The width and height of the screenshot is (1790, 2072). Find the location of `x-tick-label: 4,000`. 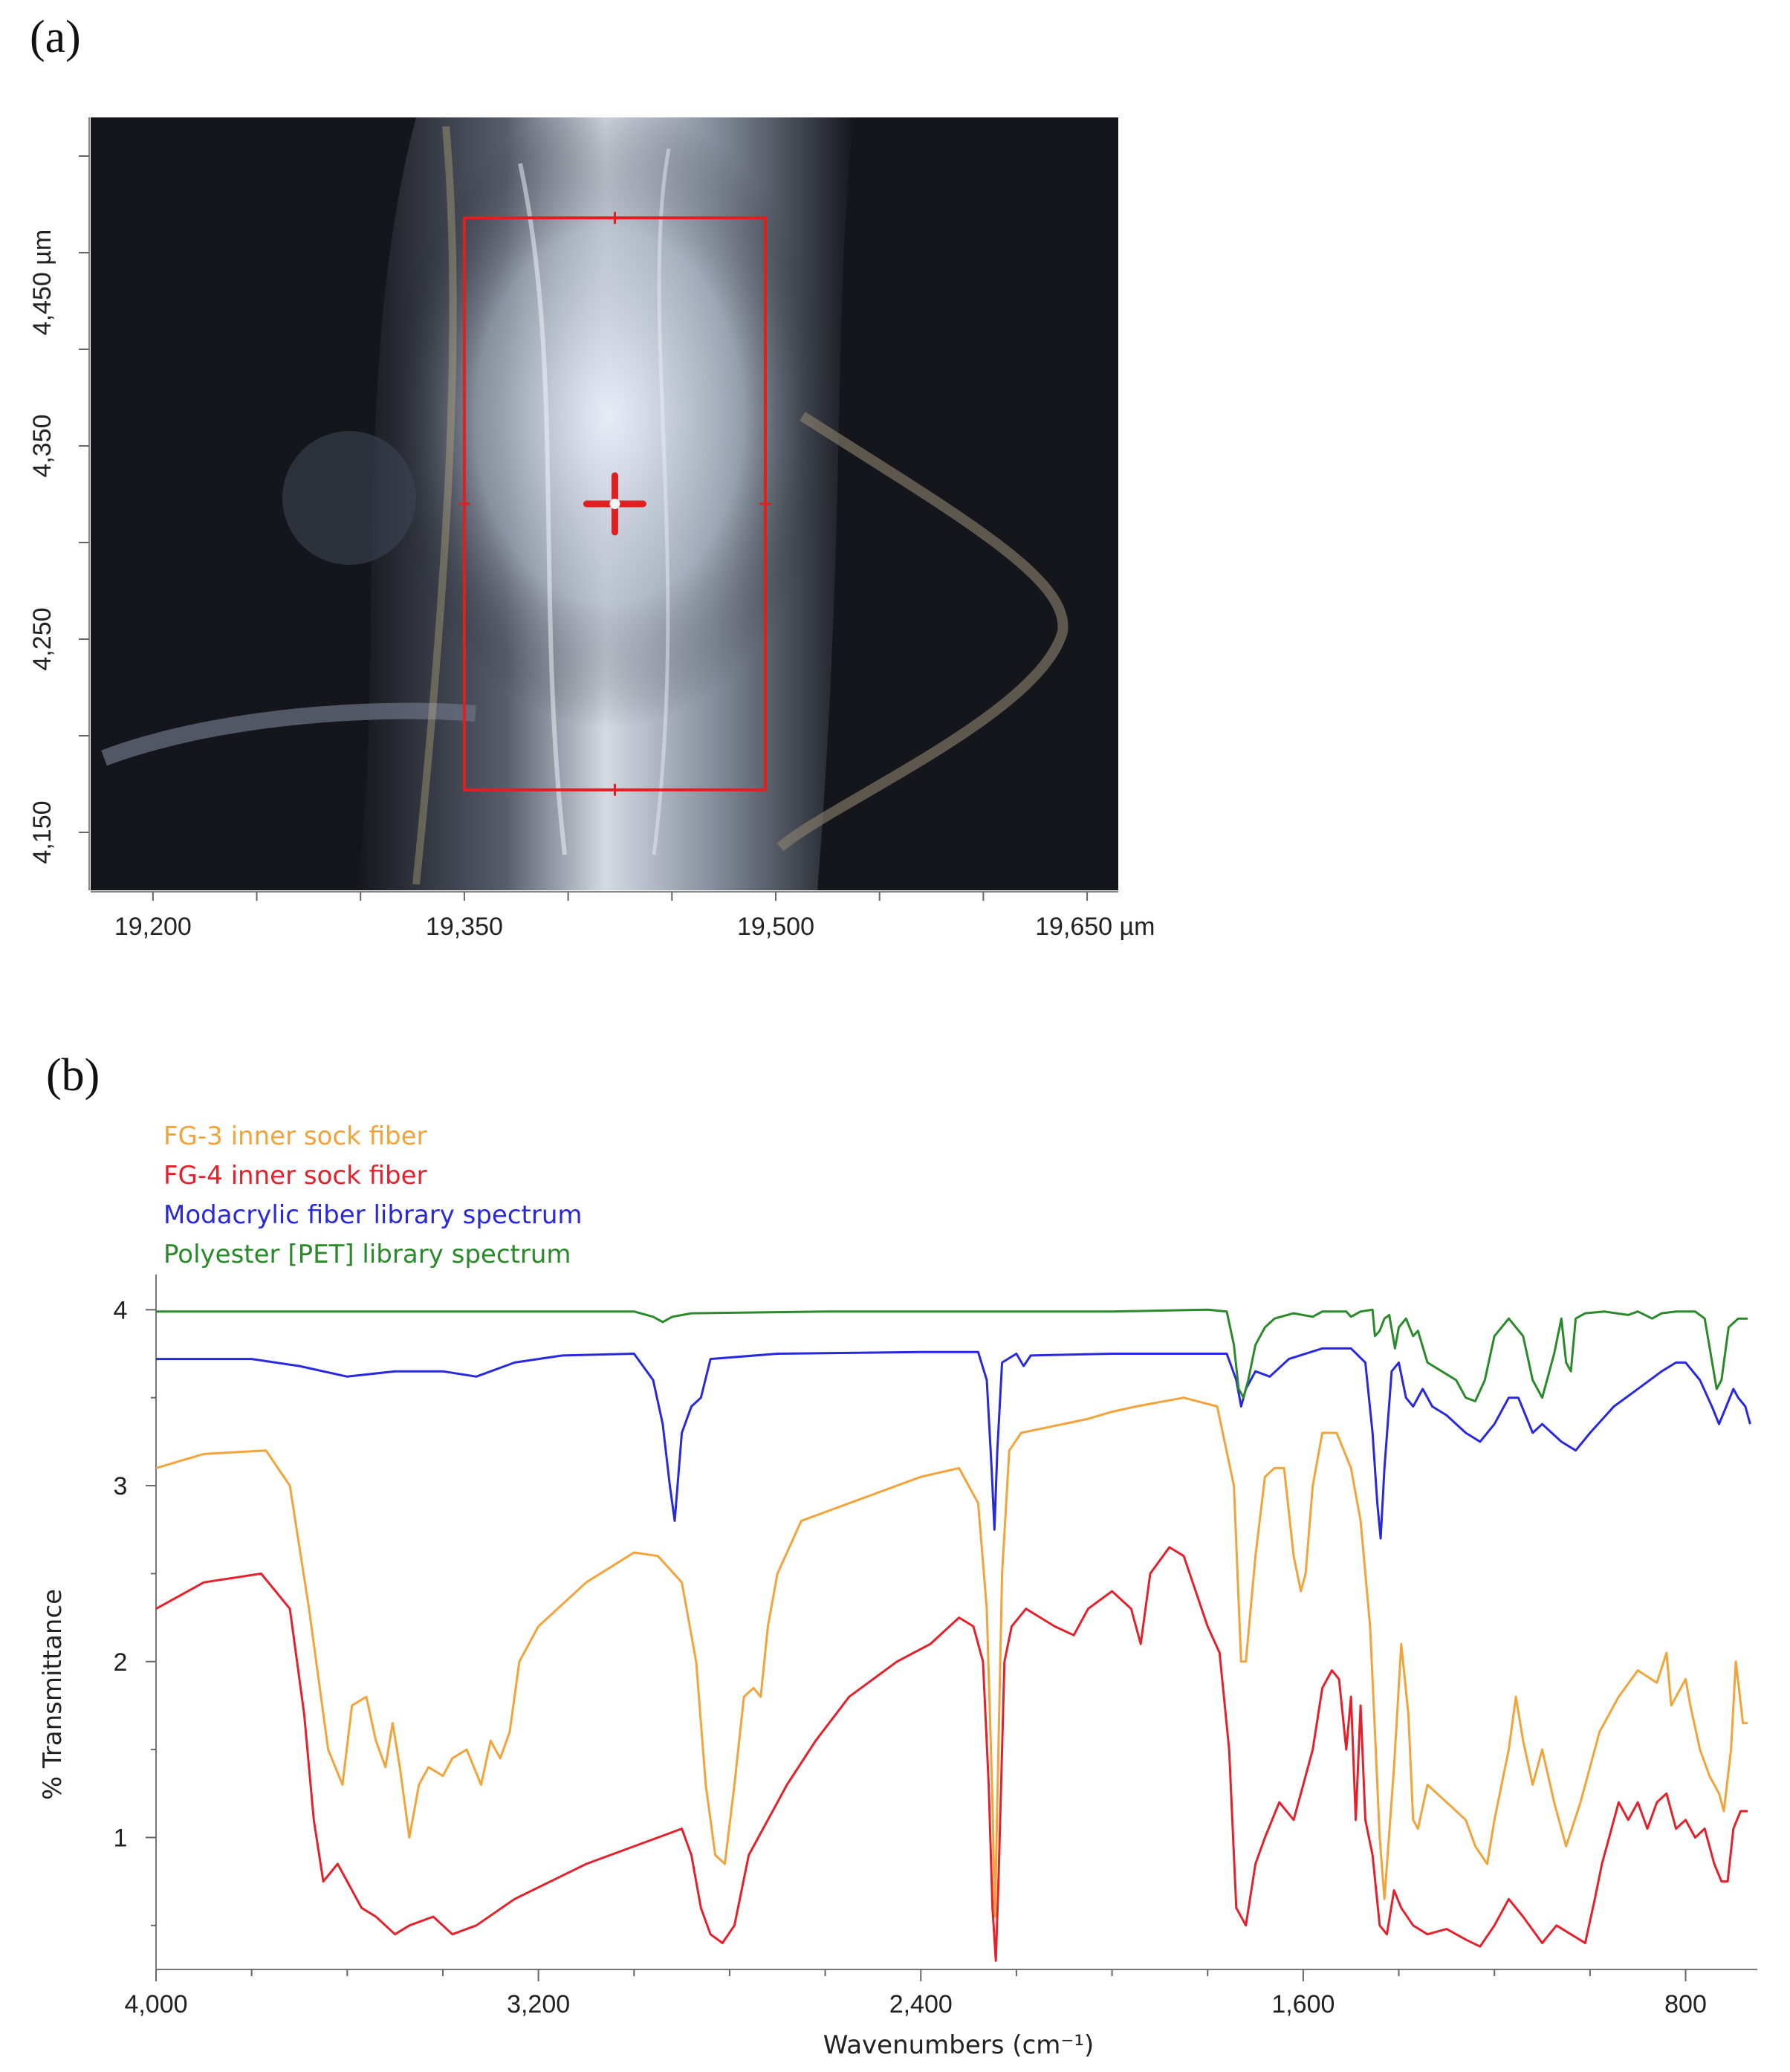

x-tick-label: 4,000 is located at coordinates (155, 2004).